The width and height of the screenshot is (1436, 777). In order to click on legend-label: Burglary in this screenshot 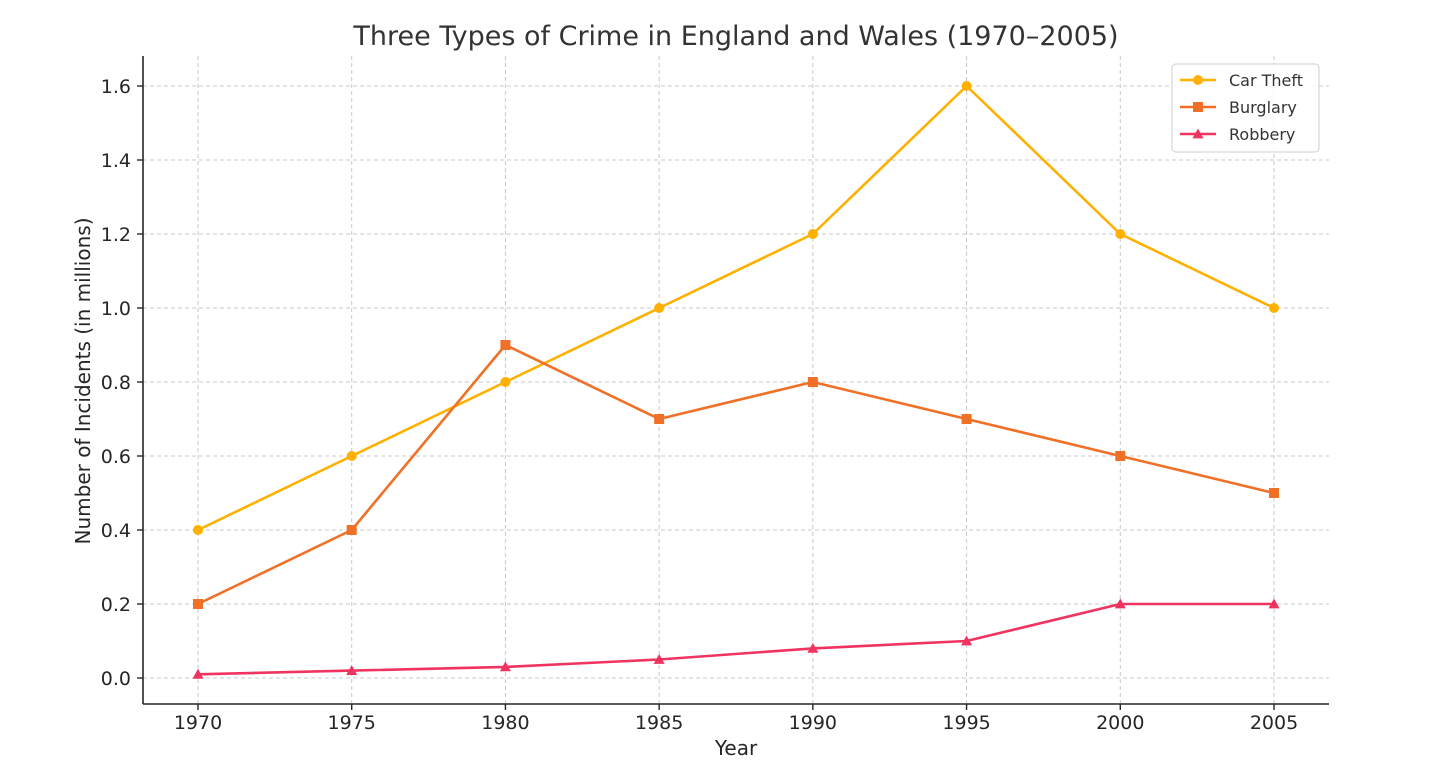, I will do `click(1263, 107)`.